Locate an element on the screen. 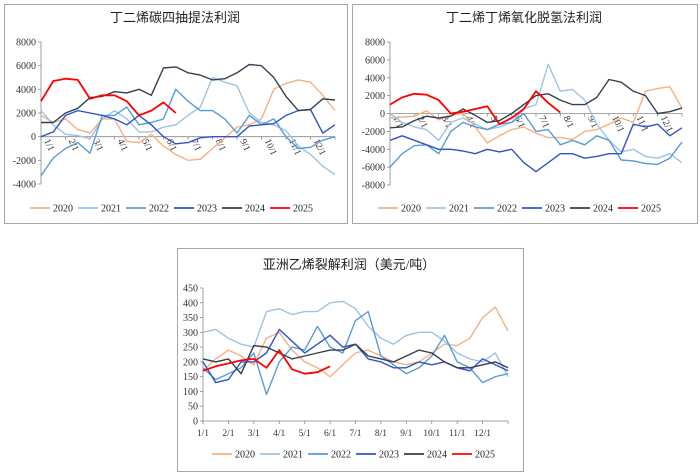  y-tick-label: -6000 is located at coordinates (373, 168).